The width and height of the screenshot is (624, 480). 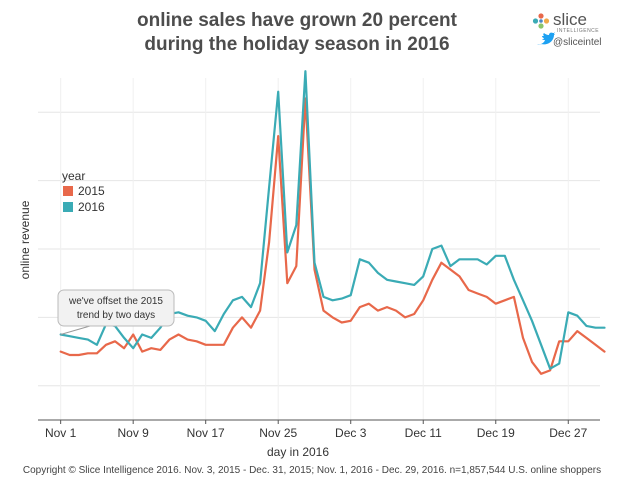 What do you see at coordinates (298, 452) in the screenshot?
I see `x-axis-label: day in 2016` at bounding box center [298, 452].